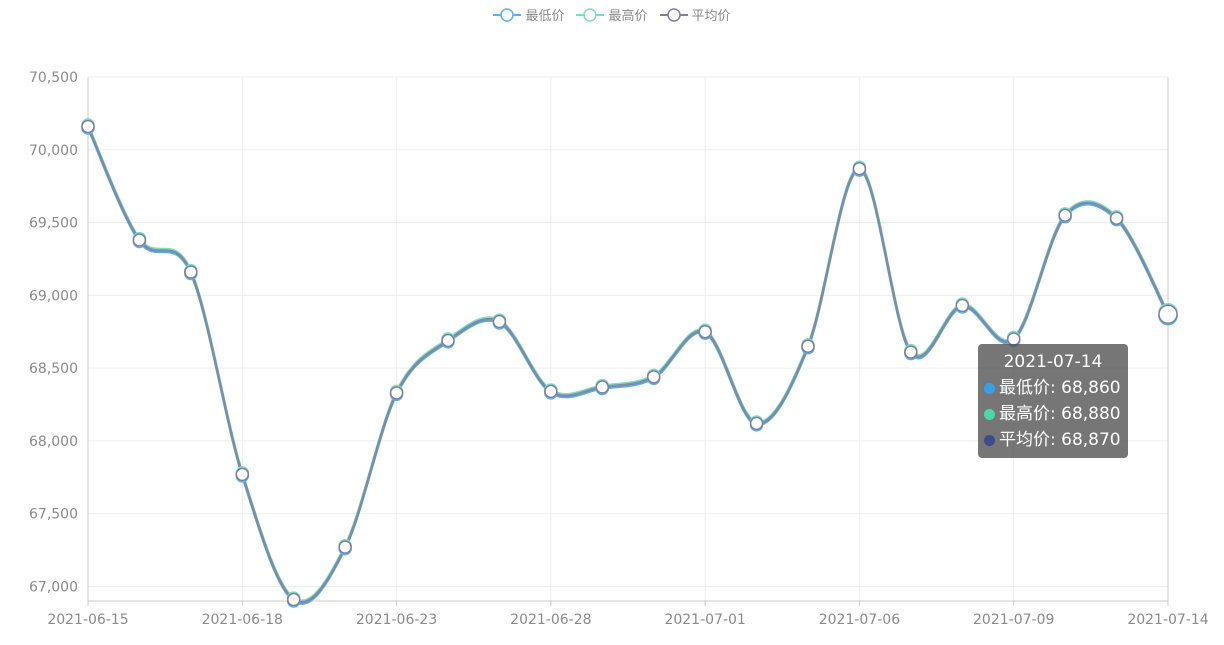  Describe the element at coordinates (590, 14) in the screenshot. I see `legend-max-icon` at that location.